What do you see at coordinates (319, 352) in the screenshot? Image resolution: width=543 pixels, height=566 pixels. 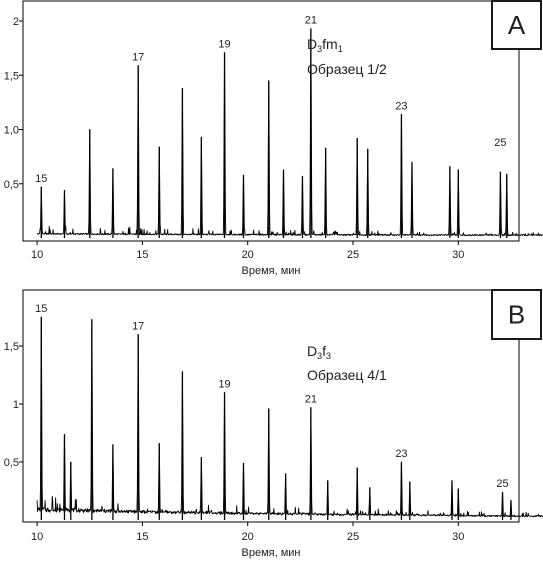 I see `sample-formation-label: D3f3` at bounding box center [319, 352].